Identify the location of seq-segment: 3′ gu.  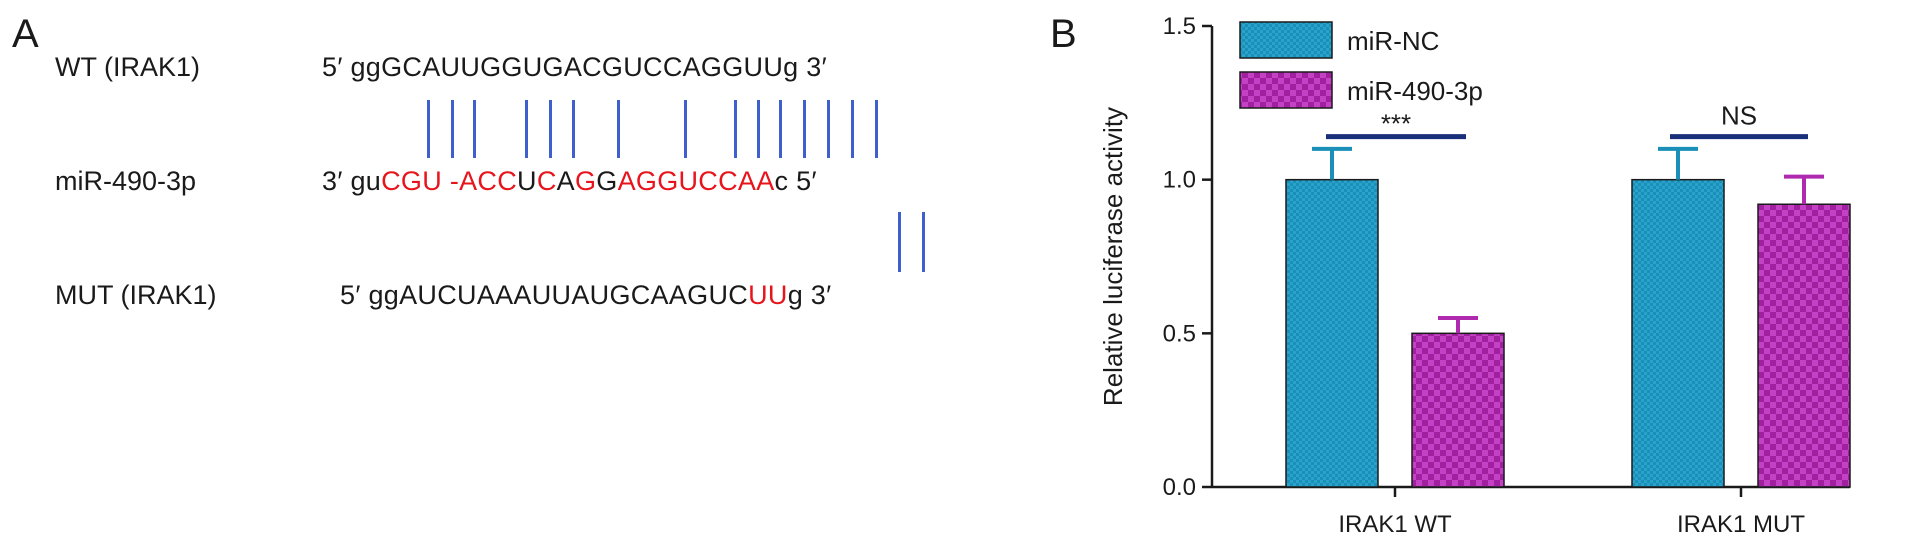
(352, 181).